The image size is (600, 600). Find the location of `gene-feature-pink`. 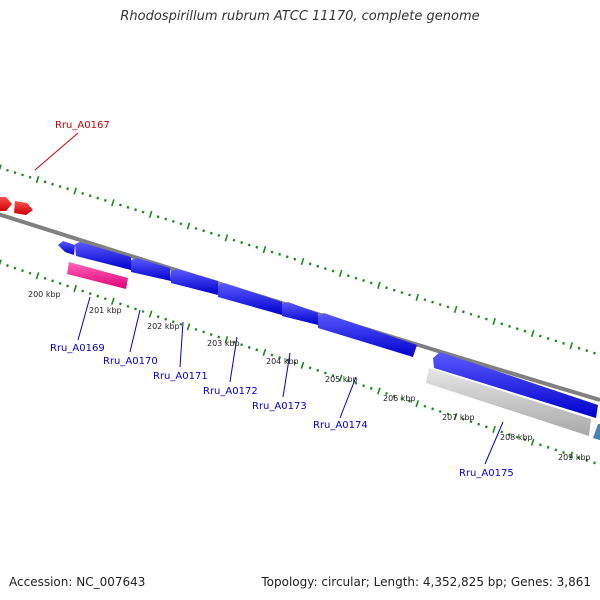

gene-feature-pink is located at coordinates (97, 275).